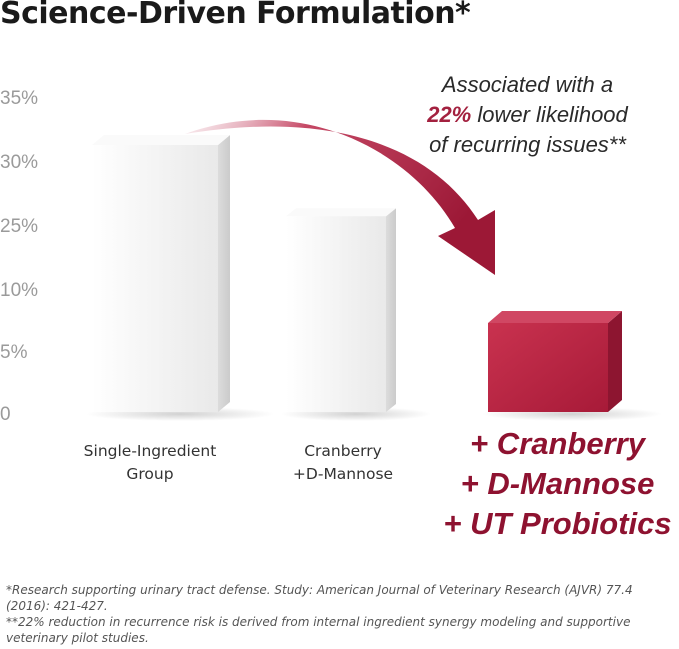 The image size is (679, 649). Describe the element at coordinates (549, 114) in the screenshot. I see `annotation-text: lower likelihood` at that location.